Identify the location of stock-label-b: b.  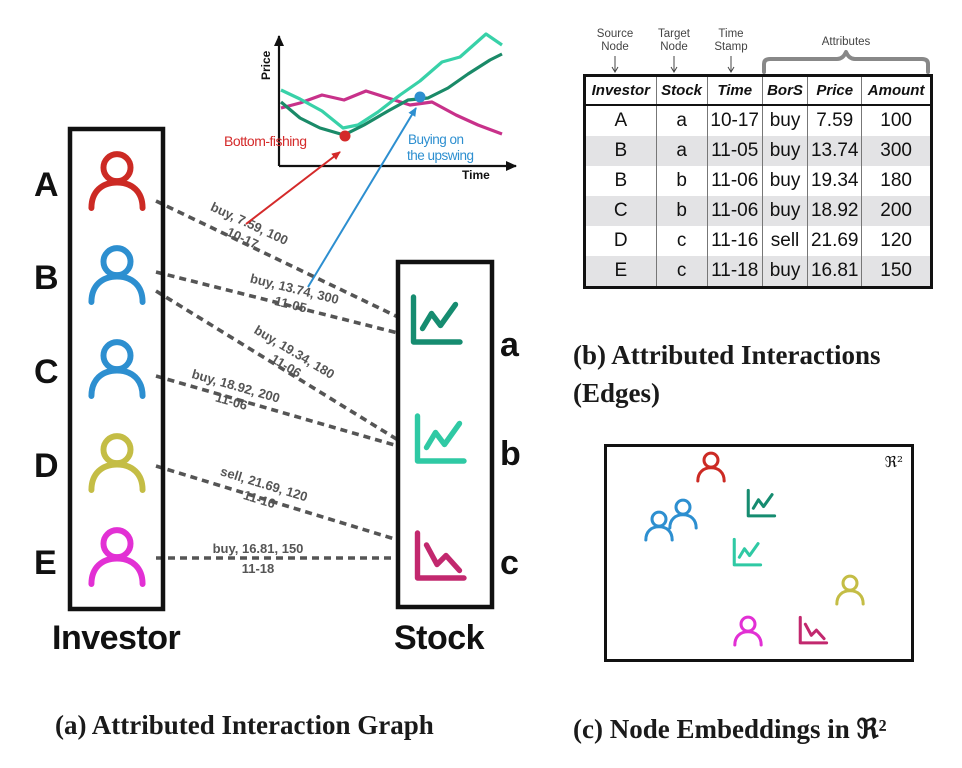
(510, 454).